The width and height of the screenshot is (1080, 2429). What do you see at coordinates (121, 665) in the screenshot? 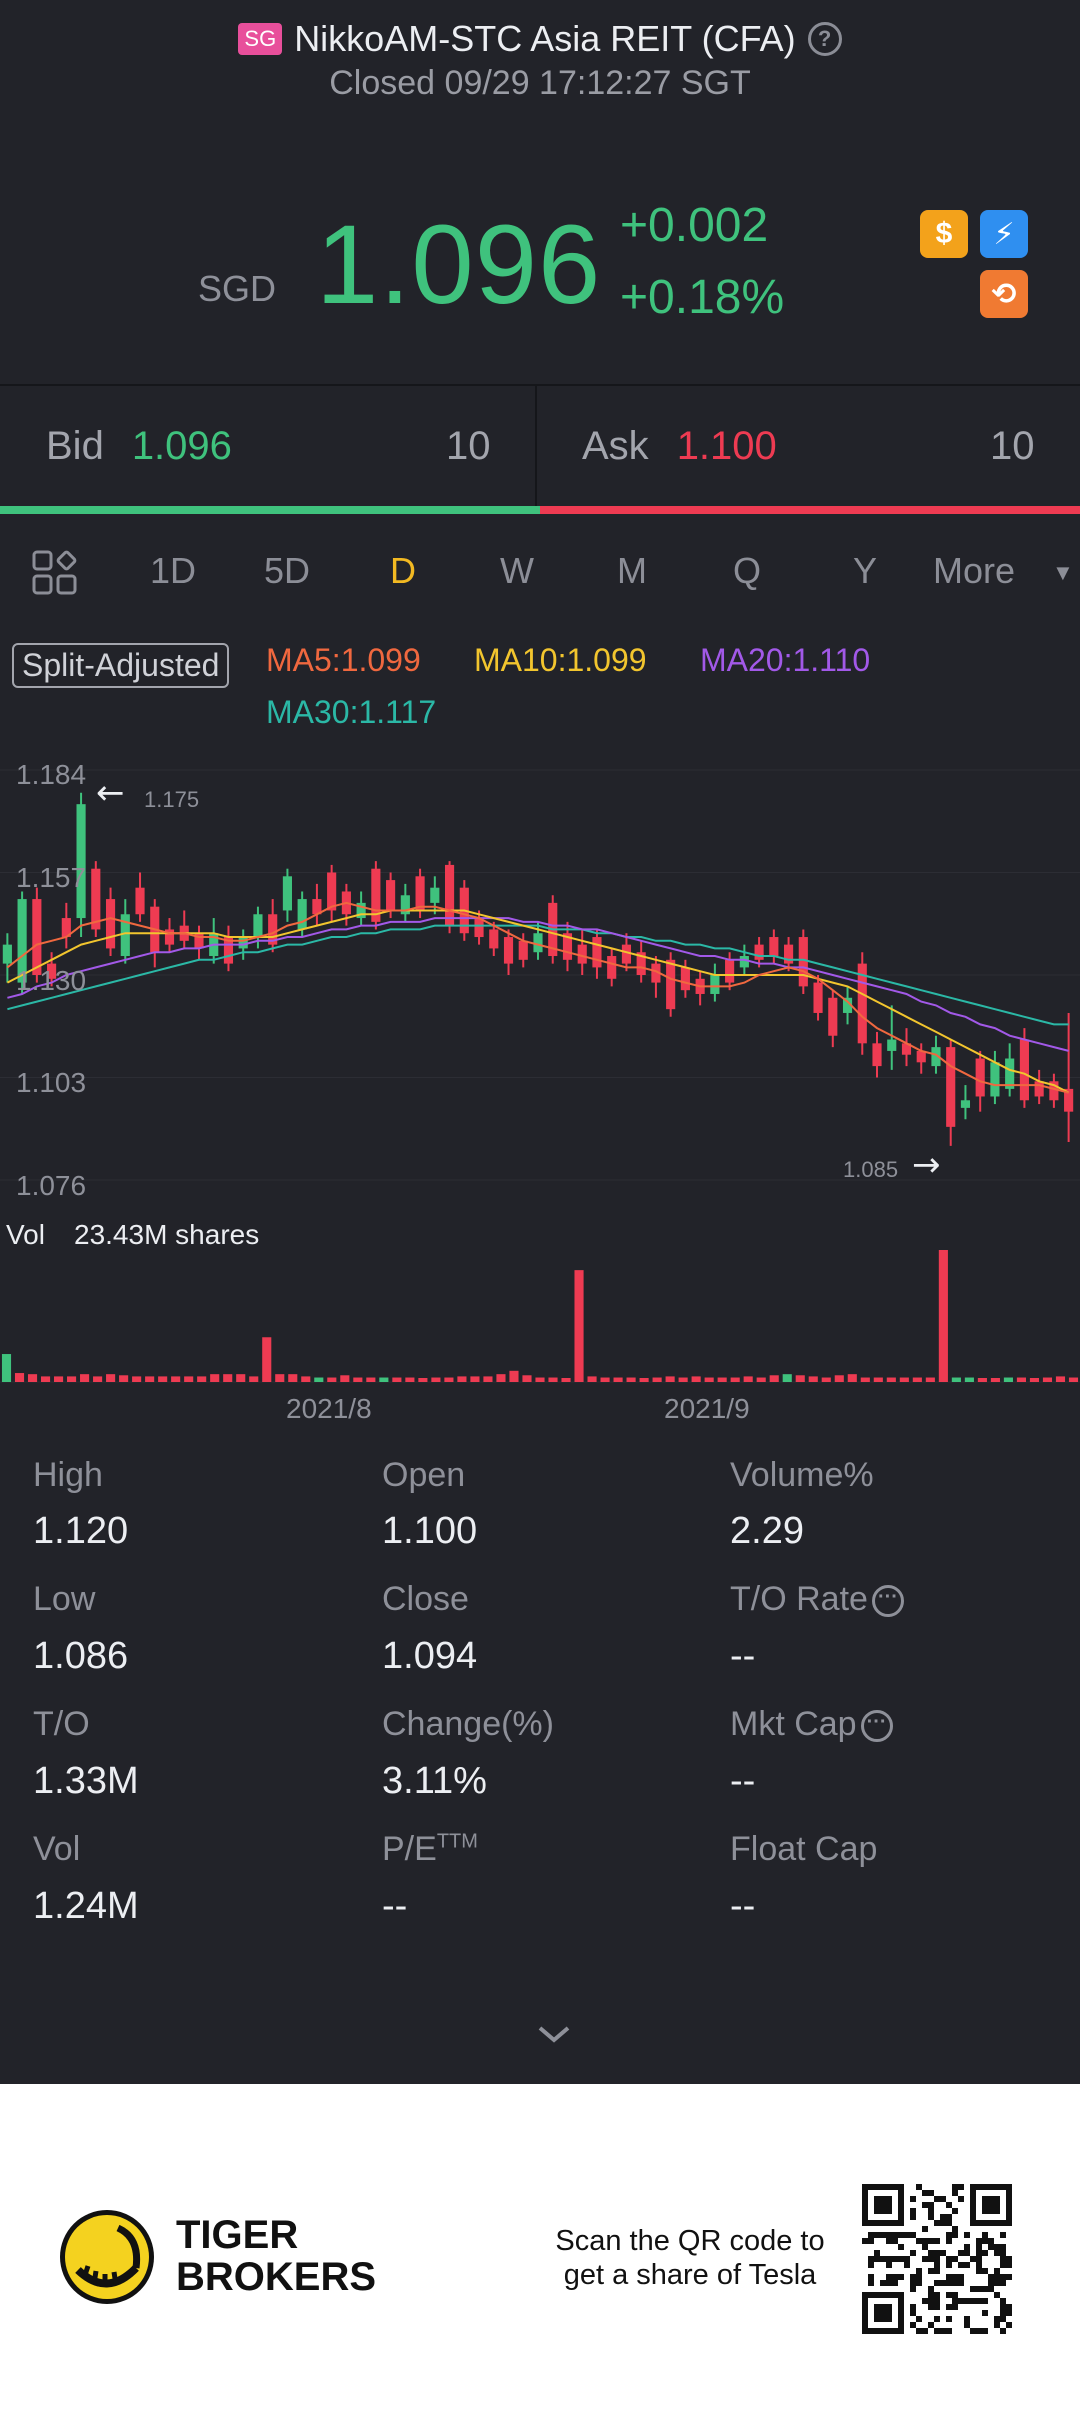
I see `split-adjusted-button: Split-Adjusted` at bounding box center [121, 665].